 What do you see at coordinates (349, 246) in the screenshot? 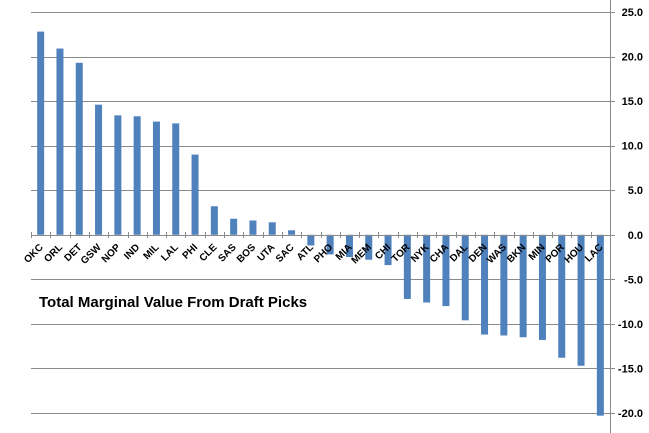
I see `bar-mia` at bounding box center [349, 246].